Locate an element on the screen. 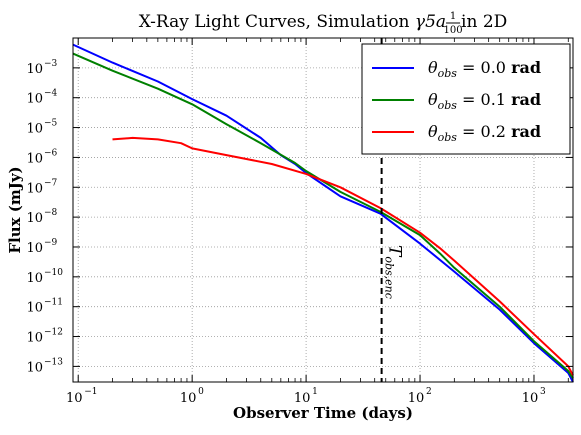 Image resolution: width=581 pixels, height=435 pixels. y-tick-exponent: −6 is located at coordinates (51, 153).